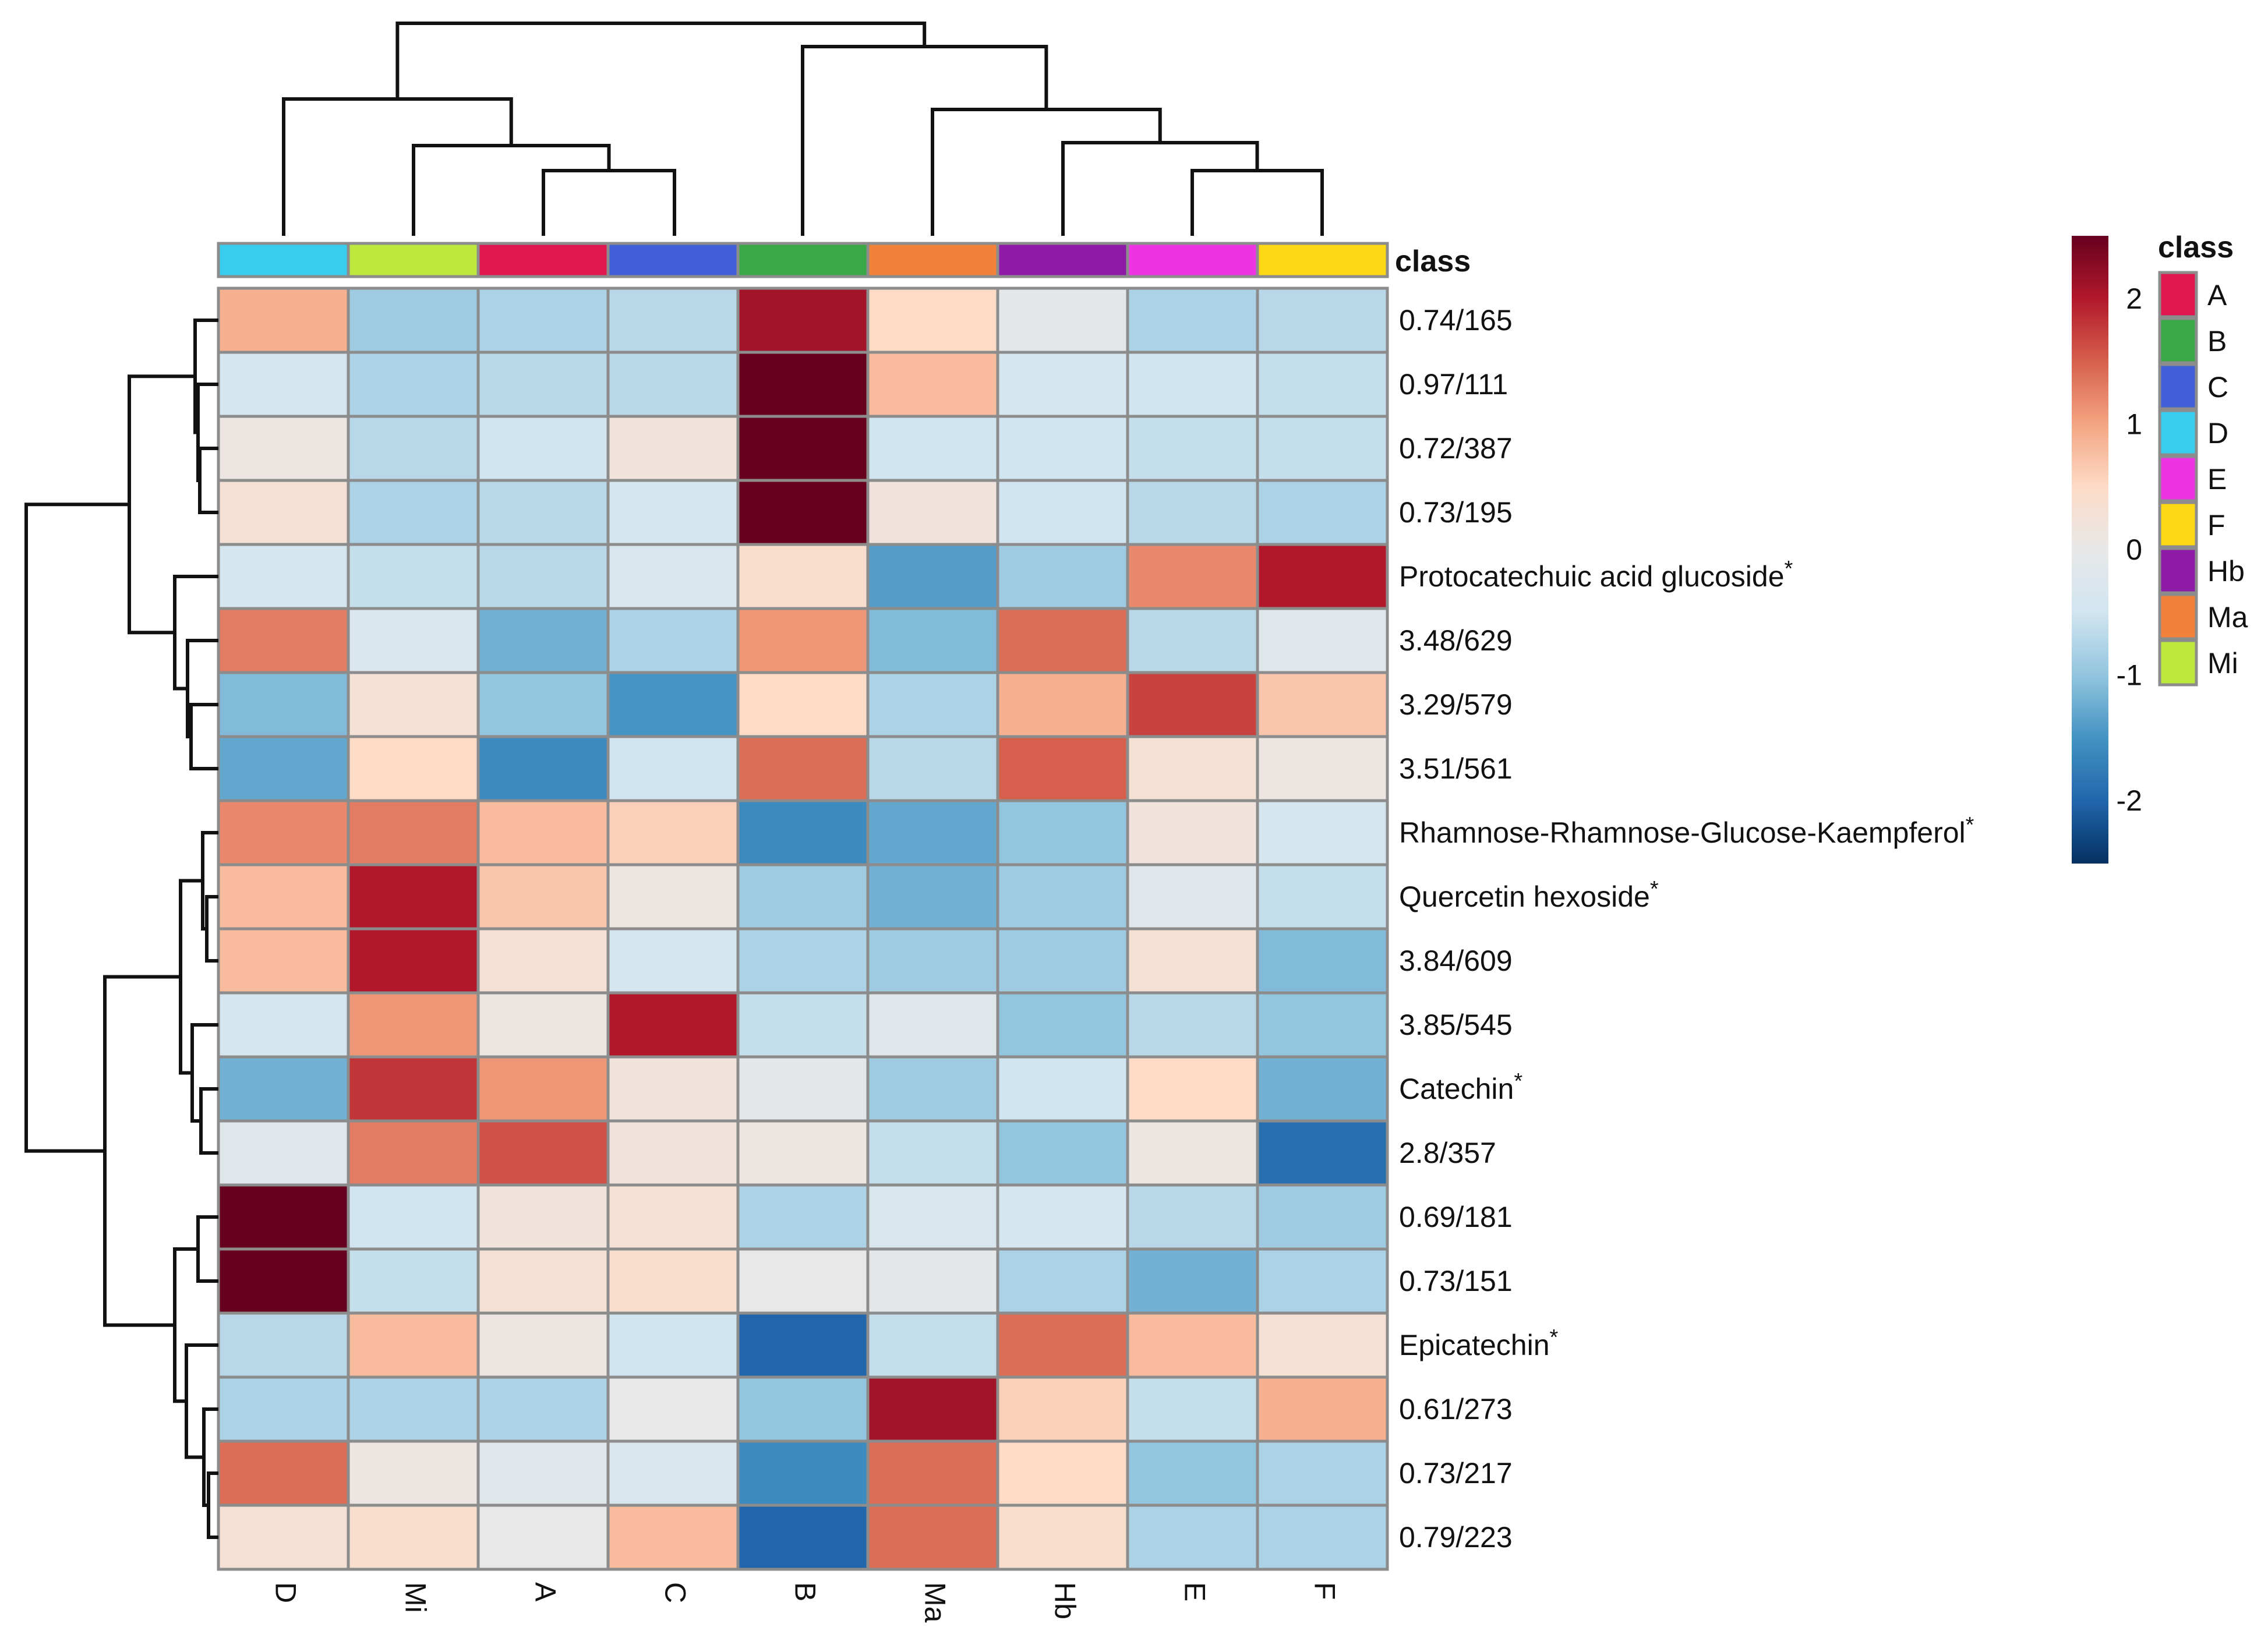  What do you see at coordinates (1456, 704) in the screenshot?
I see `row-label: 3.29/579` at bounding box center [1456, 704].